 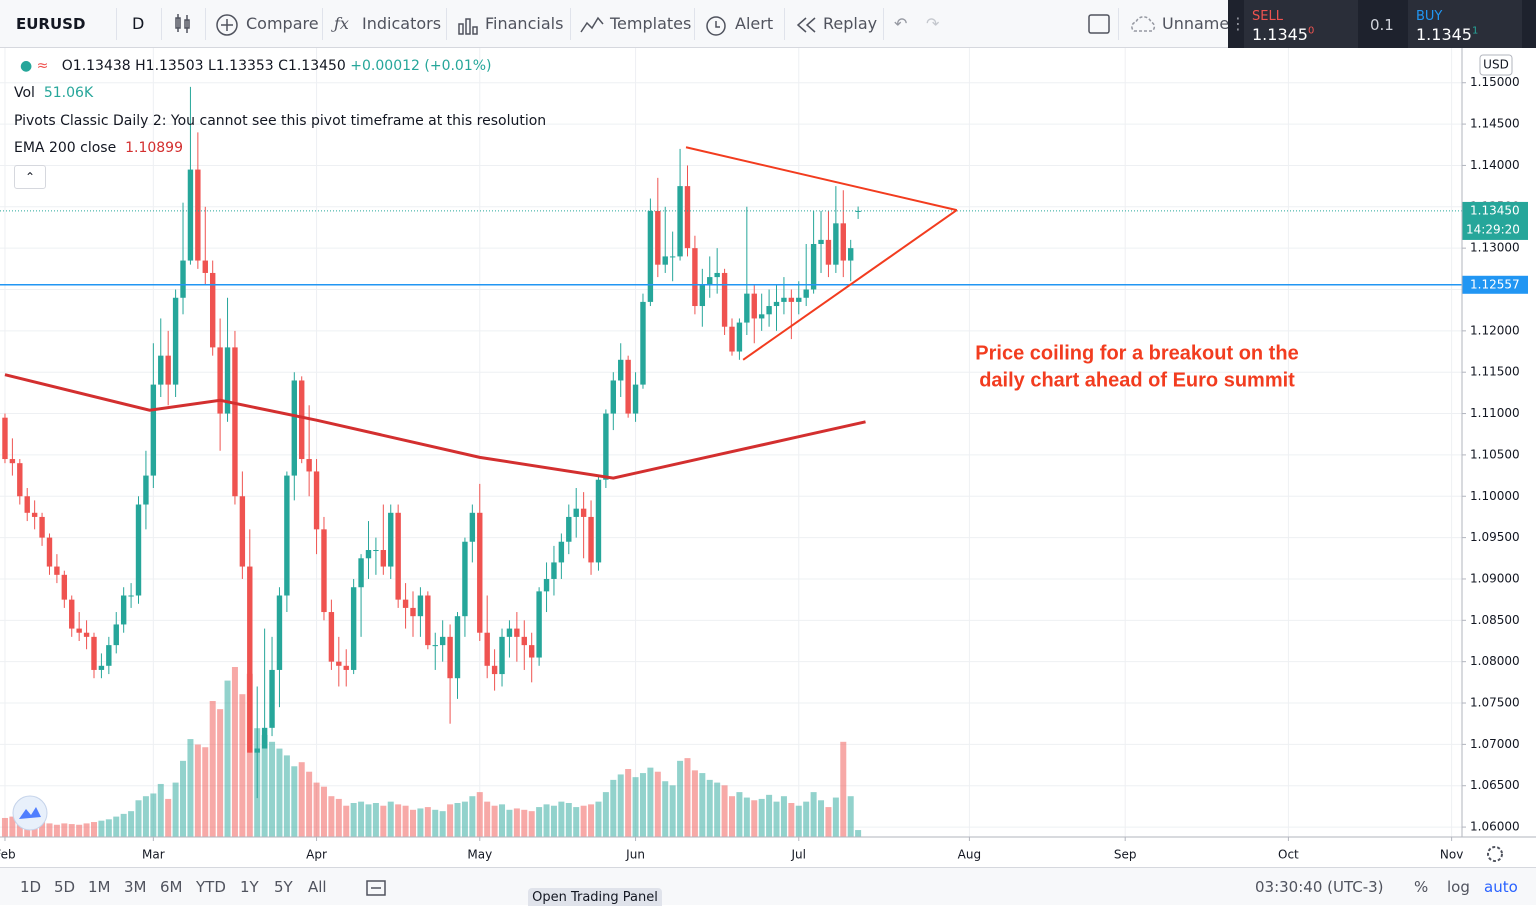 I want to click on compare-icon, so click(x=227, y=25).